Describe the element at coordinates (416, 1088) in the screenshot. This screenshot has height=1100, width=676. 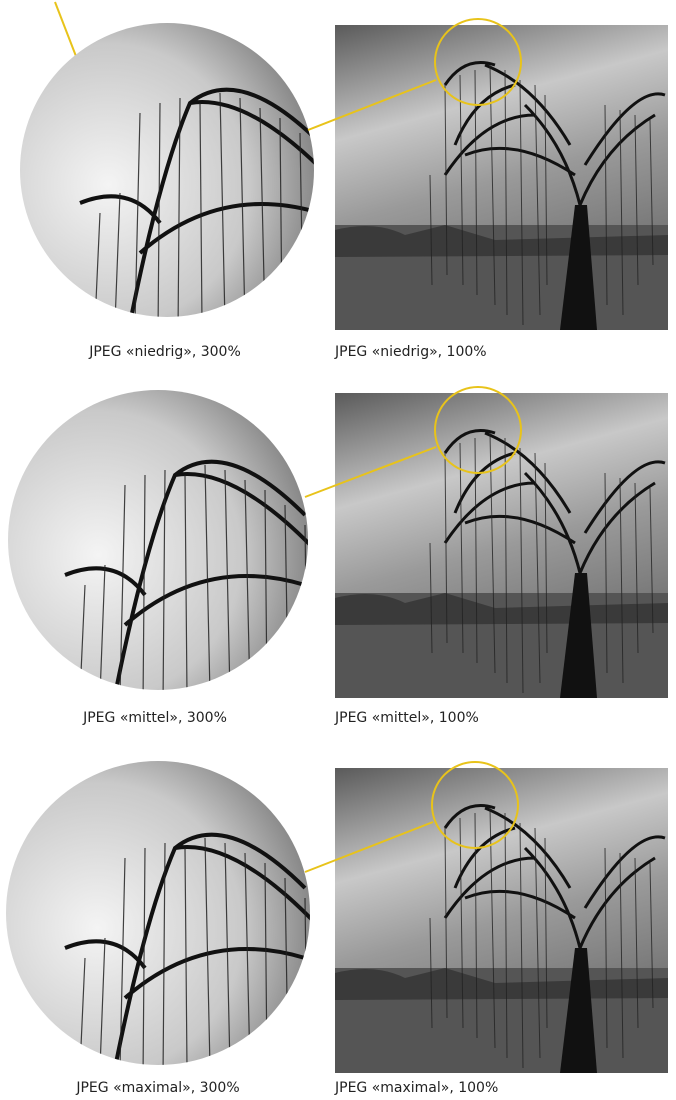
I see `full-caption: JPEG «maximal», 100%` at that location.